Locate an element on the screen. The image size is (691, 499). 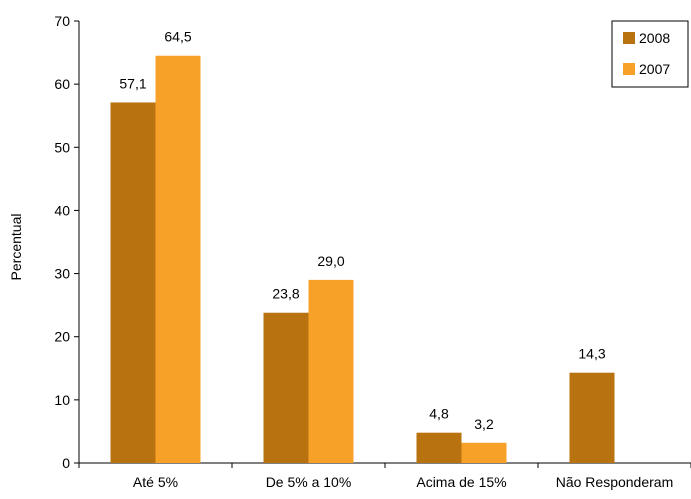
y-tick-label: 70 is located at coordinates (62, 21).